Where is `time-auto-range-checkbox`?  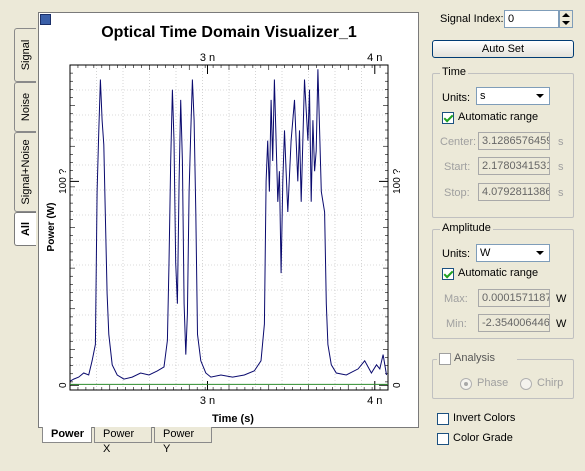 time-auto-range-checkbox is located at coordinates (448, 118).